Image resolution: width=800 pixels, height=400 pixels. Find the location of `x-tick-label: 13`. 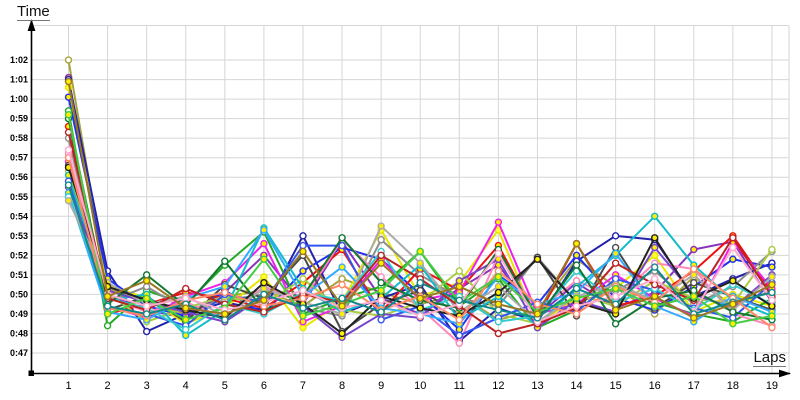

x-tick-label: 13 is located at coordinates (537, 386).